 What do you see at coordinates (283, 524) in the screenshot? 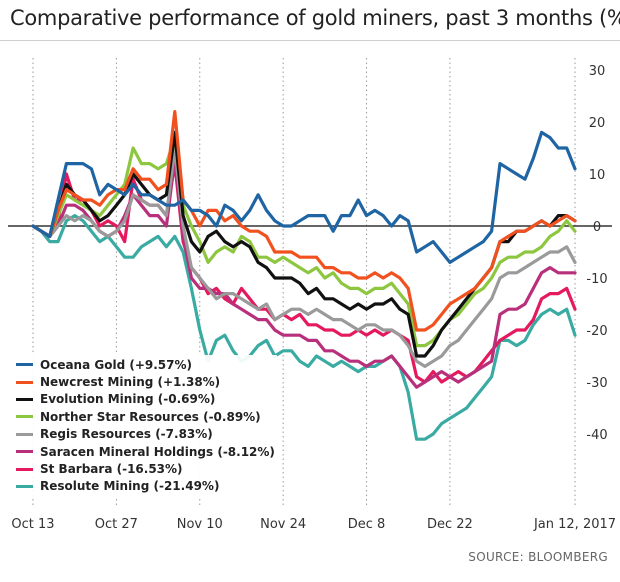
I see `x-tick-label: Nov 24` at bounding box center [283, 524].